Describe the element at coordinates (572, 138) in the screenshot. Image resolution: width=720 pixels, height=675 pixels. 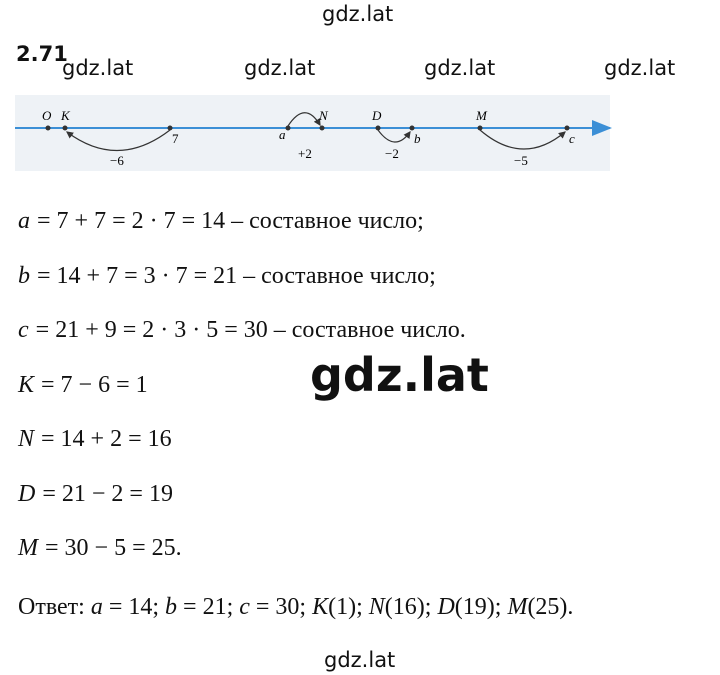
I see `point-label: c` at that location.